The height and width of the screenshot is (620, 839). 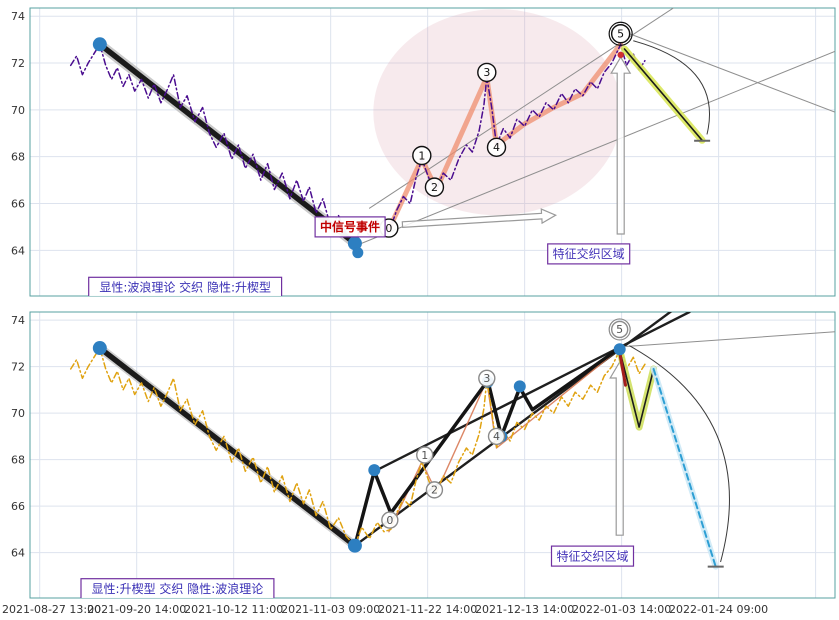 What do you see at coordinates (619, 349) in the screenshot?
I see `wedge-apex-dot` at bounding box center [619, 349].